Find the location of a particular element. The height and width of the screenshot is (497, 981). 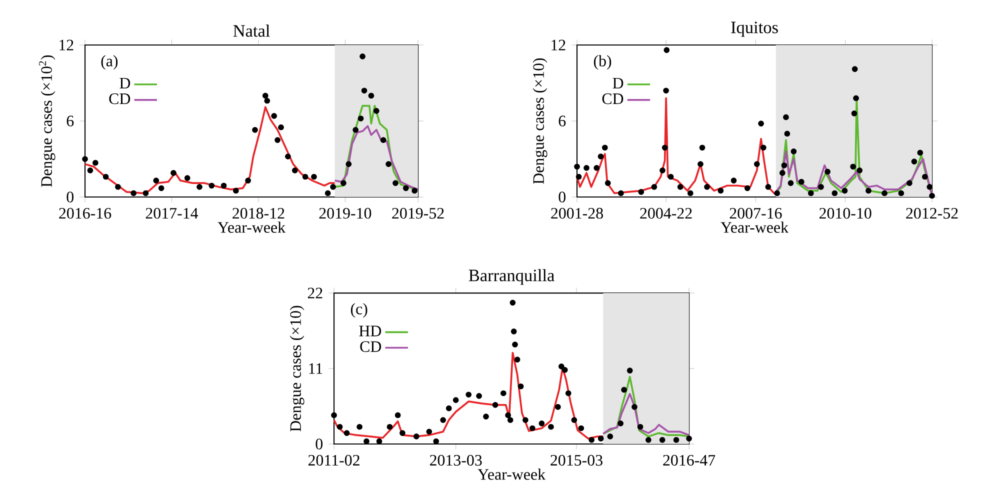

y-axis-title: Dengue cases (×10) is located at coordinates (540, 121).